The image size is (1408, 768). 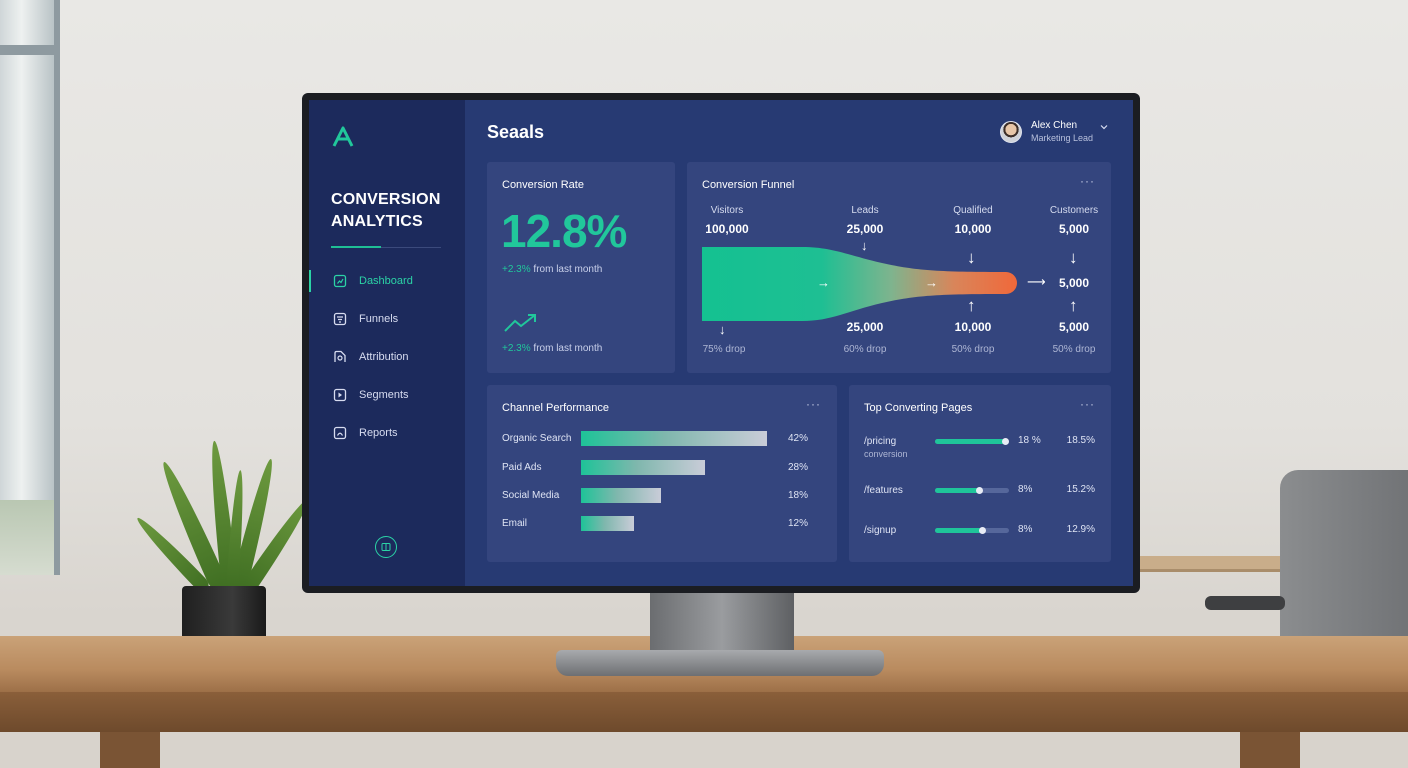 I want to click on conversion-rate-delta-secondary: +2.3% from last month, so click(x=552, y=348).